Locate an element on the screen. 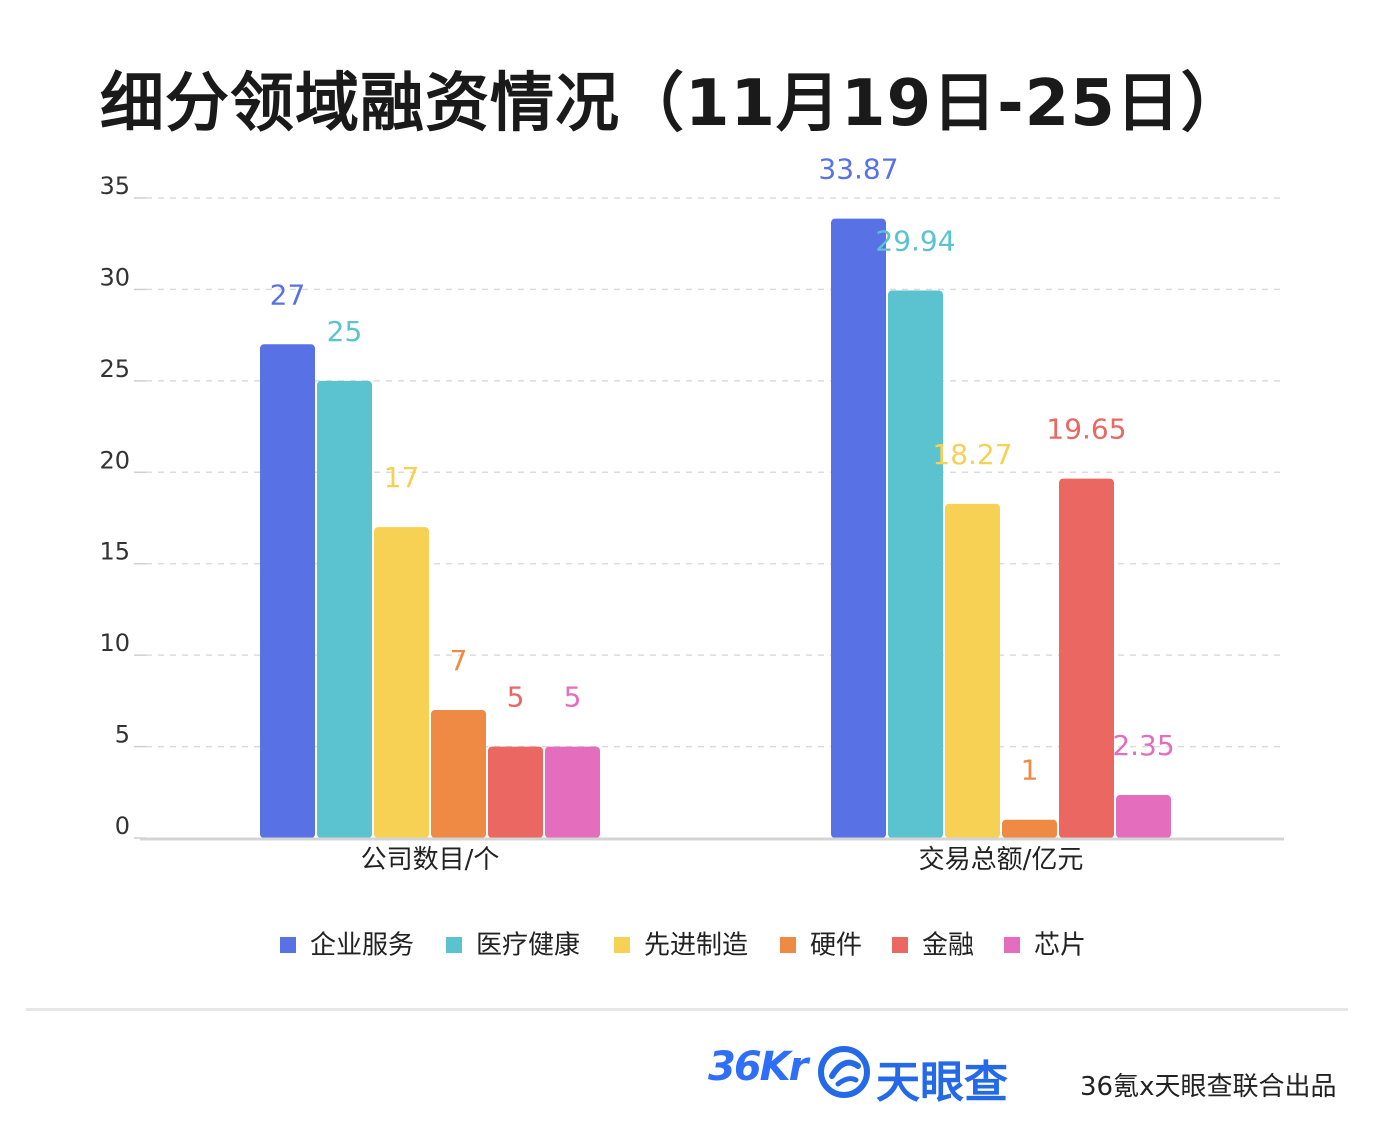 The height and width of the screenshot is (1130, 1376). x-category-label: 交易总额/亿元 is located at coordinates (1001, 860).